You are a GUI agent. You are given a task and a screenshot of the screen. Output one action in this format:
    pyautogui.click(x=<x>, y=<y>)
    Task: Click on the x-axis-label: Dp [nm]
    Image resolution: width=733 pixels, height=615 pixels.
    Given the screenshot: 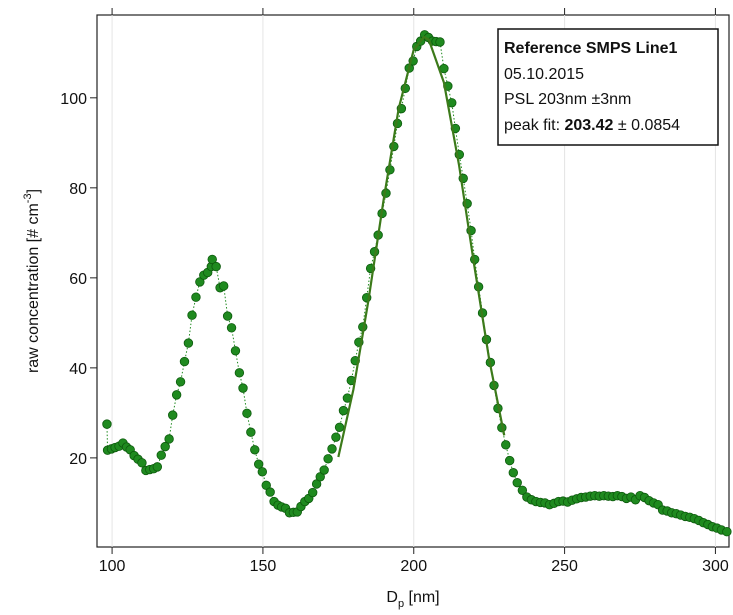 What is the action you would take?
    pyautogui.click(x=412, y=599)
    